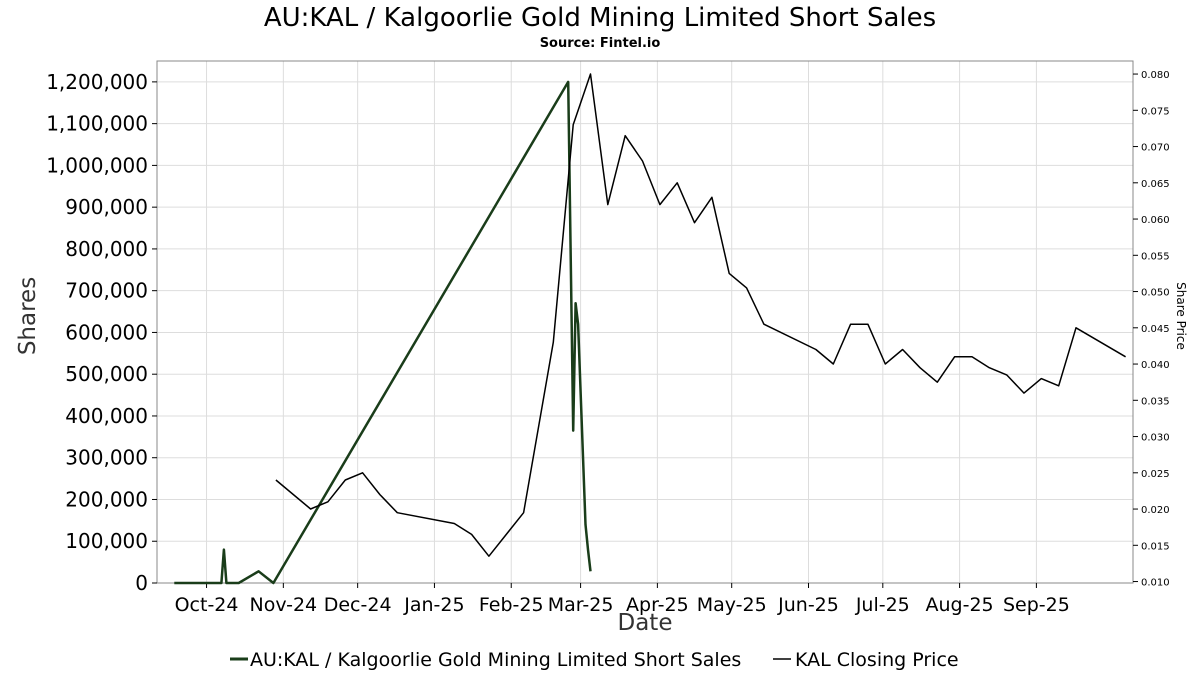 The height and width of the screenshot is (675, 1200). I want to click on right-tick-label: 0.035, so click(1155, 401).